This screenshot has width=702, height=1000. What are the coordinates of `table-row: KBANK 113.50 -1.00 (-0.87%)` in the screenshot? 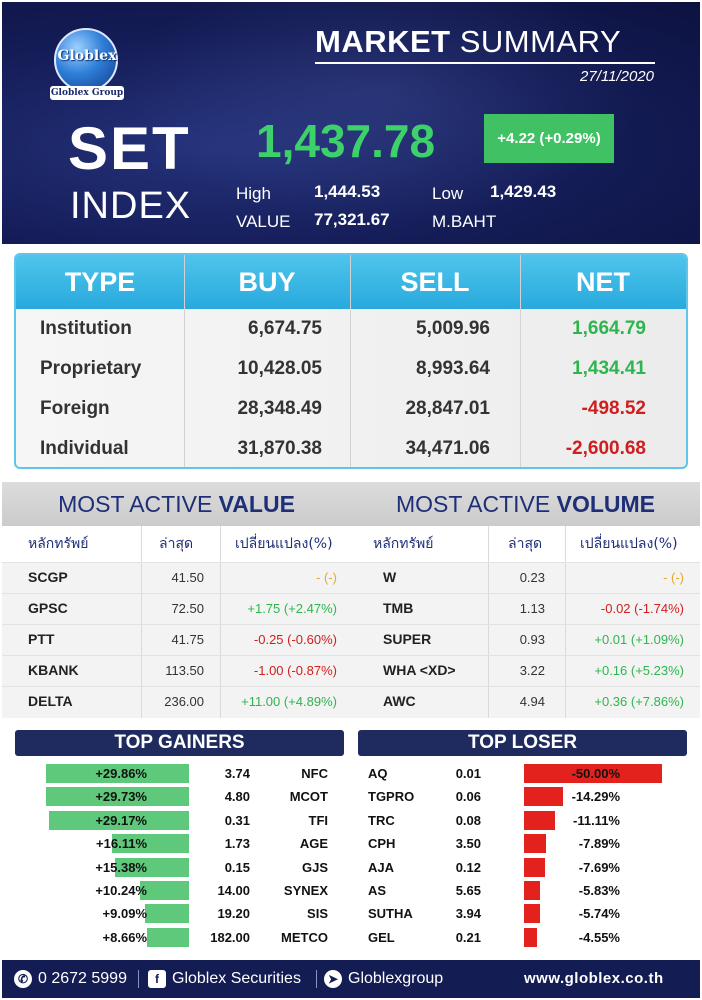 It's located at (176, 670).